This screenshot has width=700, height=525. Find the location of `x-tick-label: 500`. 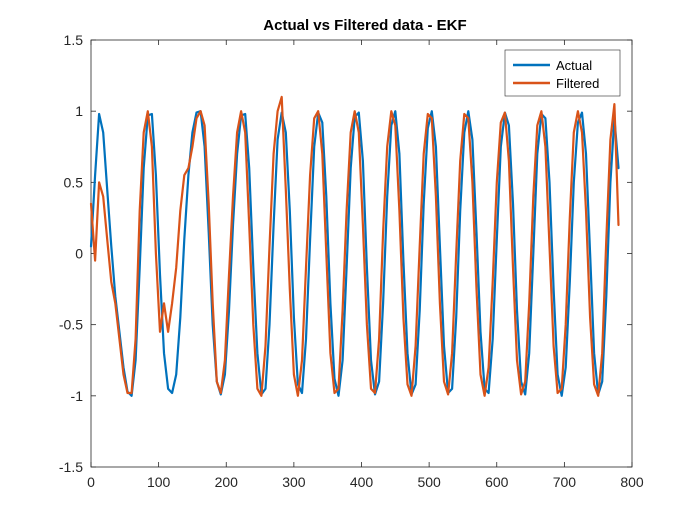

x-tick-label: 500 is located at coordinates (429, 482).